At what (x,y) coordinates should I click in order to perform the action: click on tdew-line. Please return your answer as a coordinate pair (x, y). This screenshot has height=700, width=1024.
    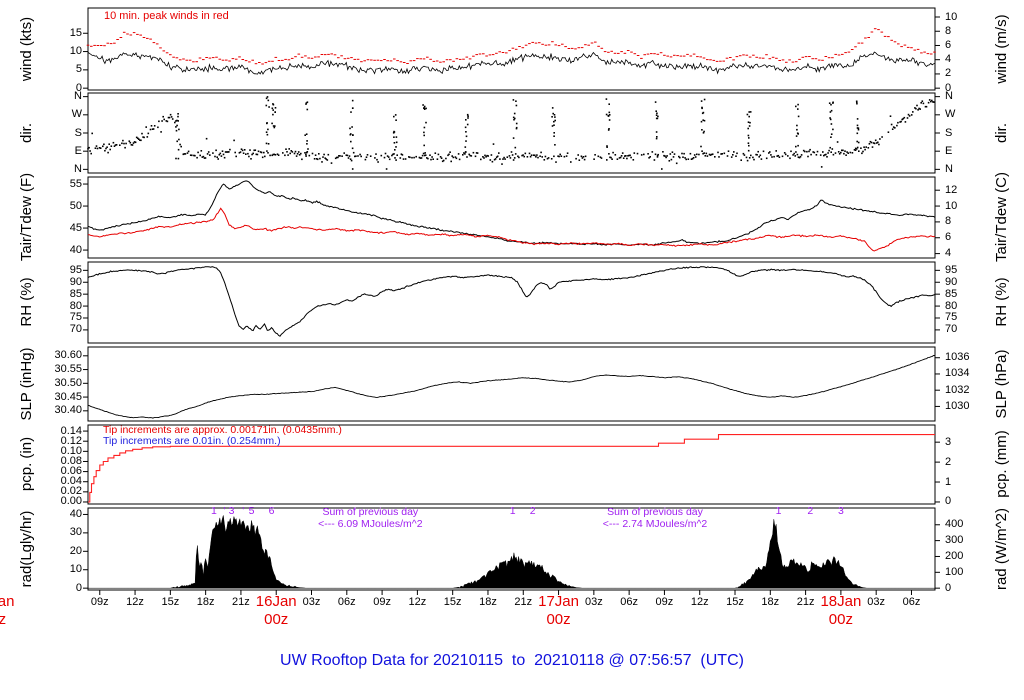
    Looking at the image, I should click on (512, 229).